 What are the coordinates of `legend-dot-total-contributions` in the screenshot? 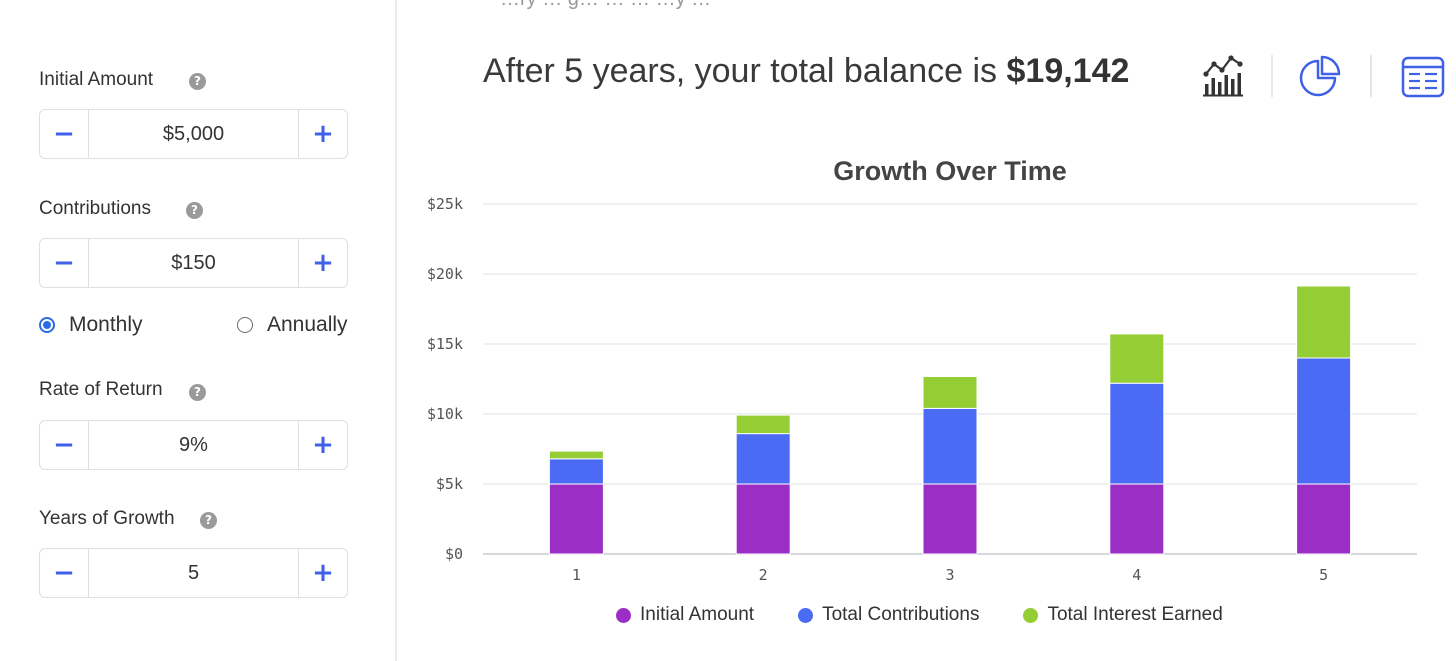 It's located at (806, 615).